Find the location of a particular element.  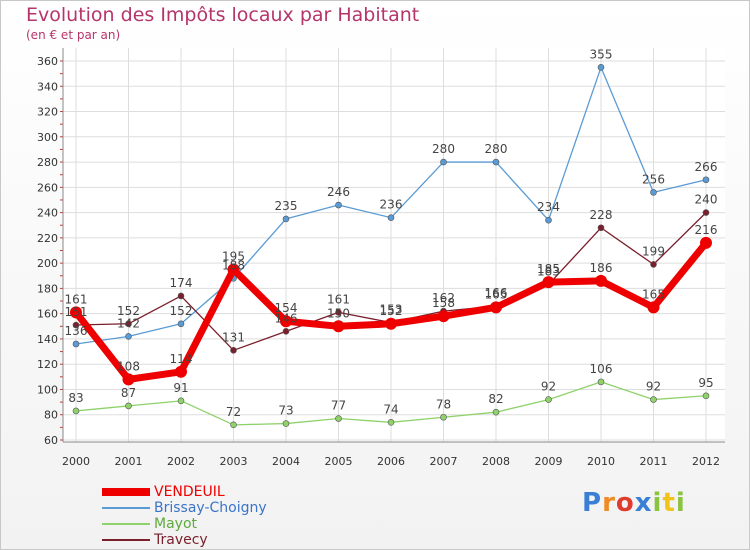

x-tick-label: 2004 is located at coordinates (286, 461).